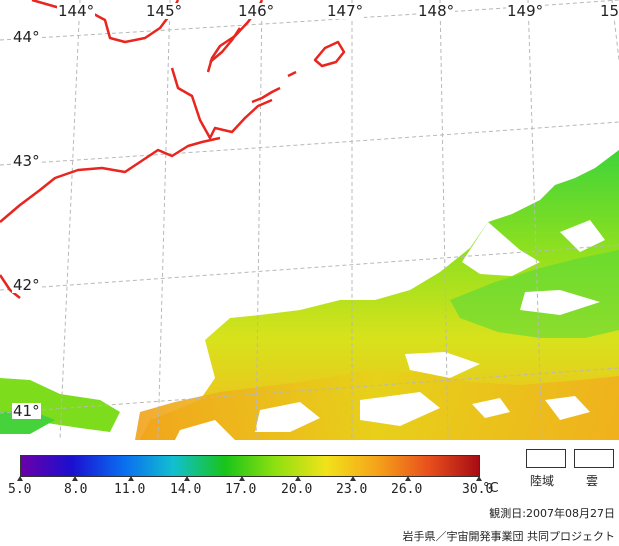  What do you see at coordinates (186, 489) in the screenshot?
I see `colorbar-tick-label: 14.0` at bounding box center [186, 489].